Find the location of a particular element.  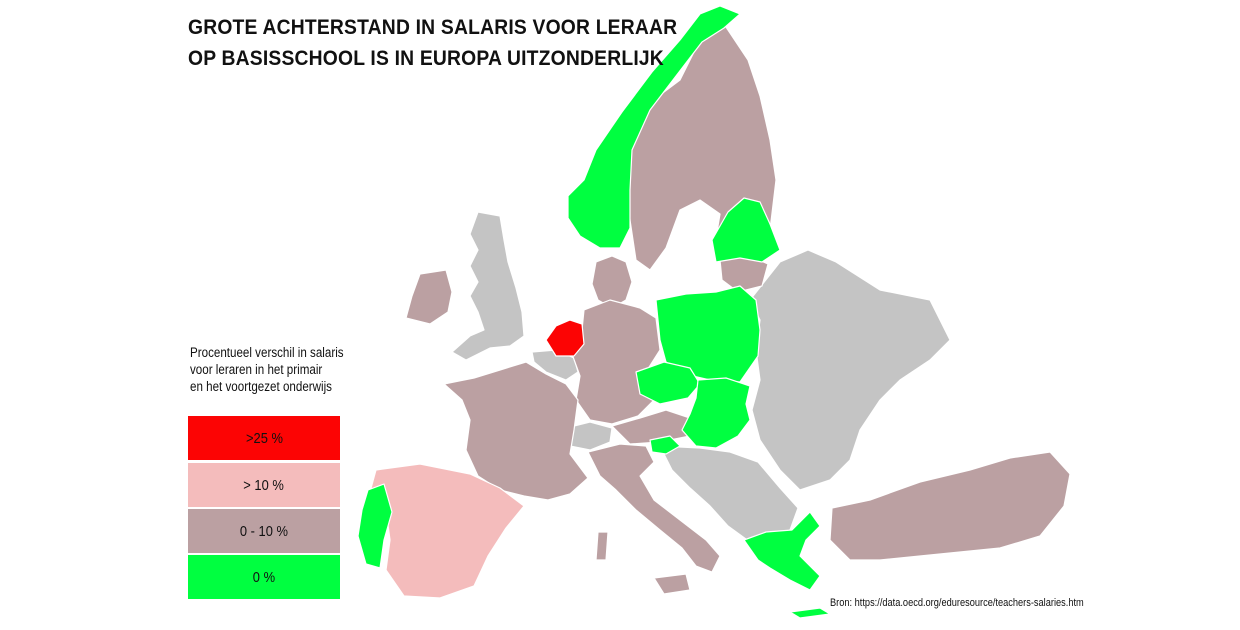

country-ireland is located at coordinates (429, 297).